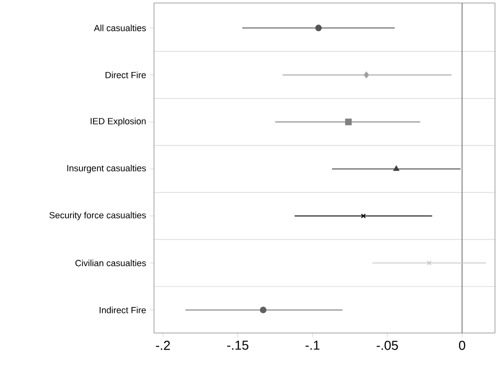 The image size is (503, 375). I want to click on y-tick-label: Insurgent casualties, so click(106, 169).